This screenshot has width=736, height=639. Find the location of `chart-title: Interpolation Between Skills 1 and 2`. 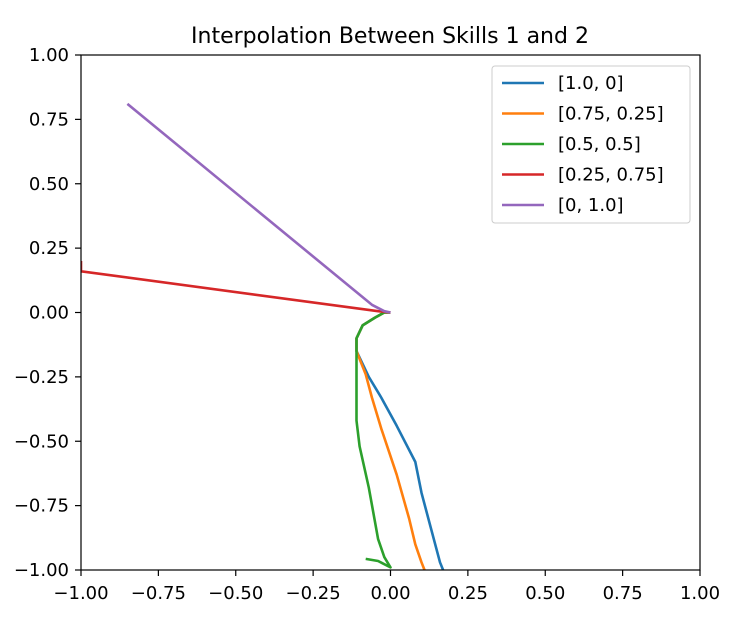

chart-title: Interpolation Between Skills 1 and 2 is located at coordinates (390, 36).